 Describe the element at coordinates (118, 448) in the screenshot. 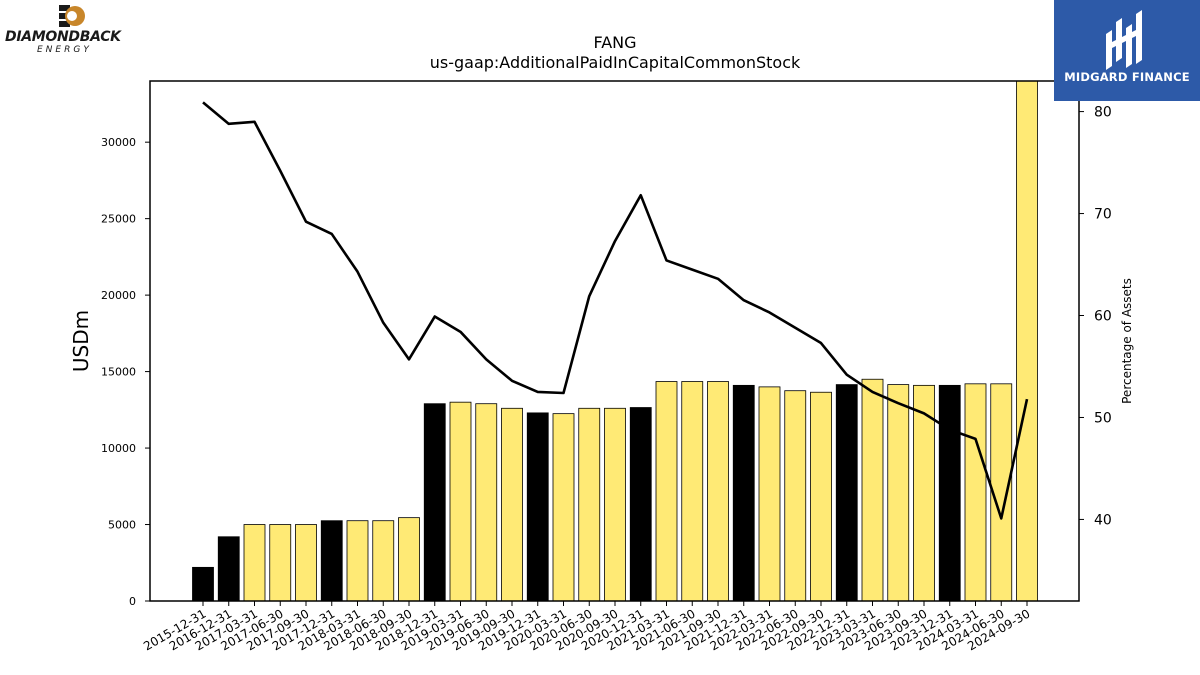

I see `y-tick-label: 10000` at that location.